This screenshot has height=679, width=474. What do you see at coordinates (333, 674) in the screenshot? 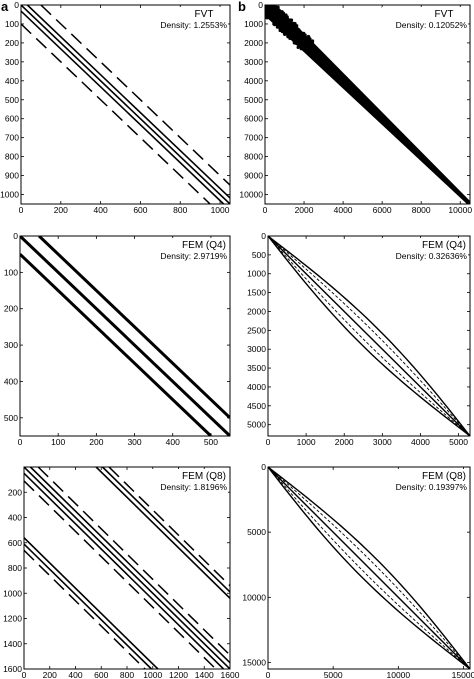
I see `x-tick-label: 5000` at bounding box center [333, 674].